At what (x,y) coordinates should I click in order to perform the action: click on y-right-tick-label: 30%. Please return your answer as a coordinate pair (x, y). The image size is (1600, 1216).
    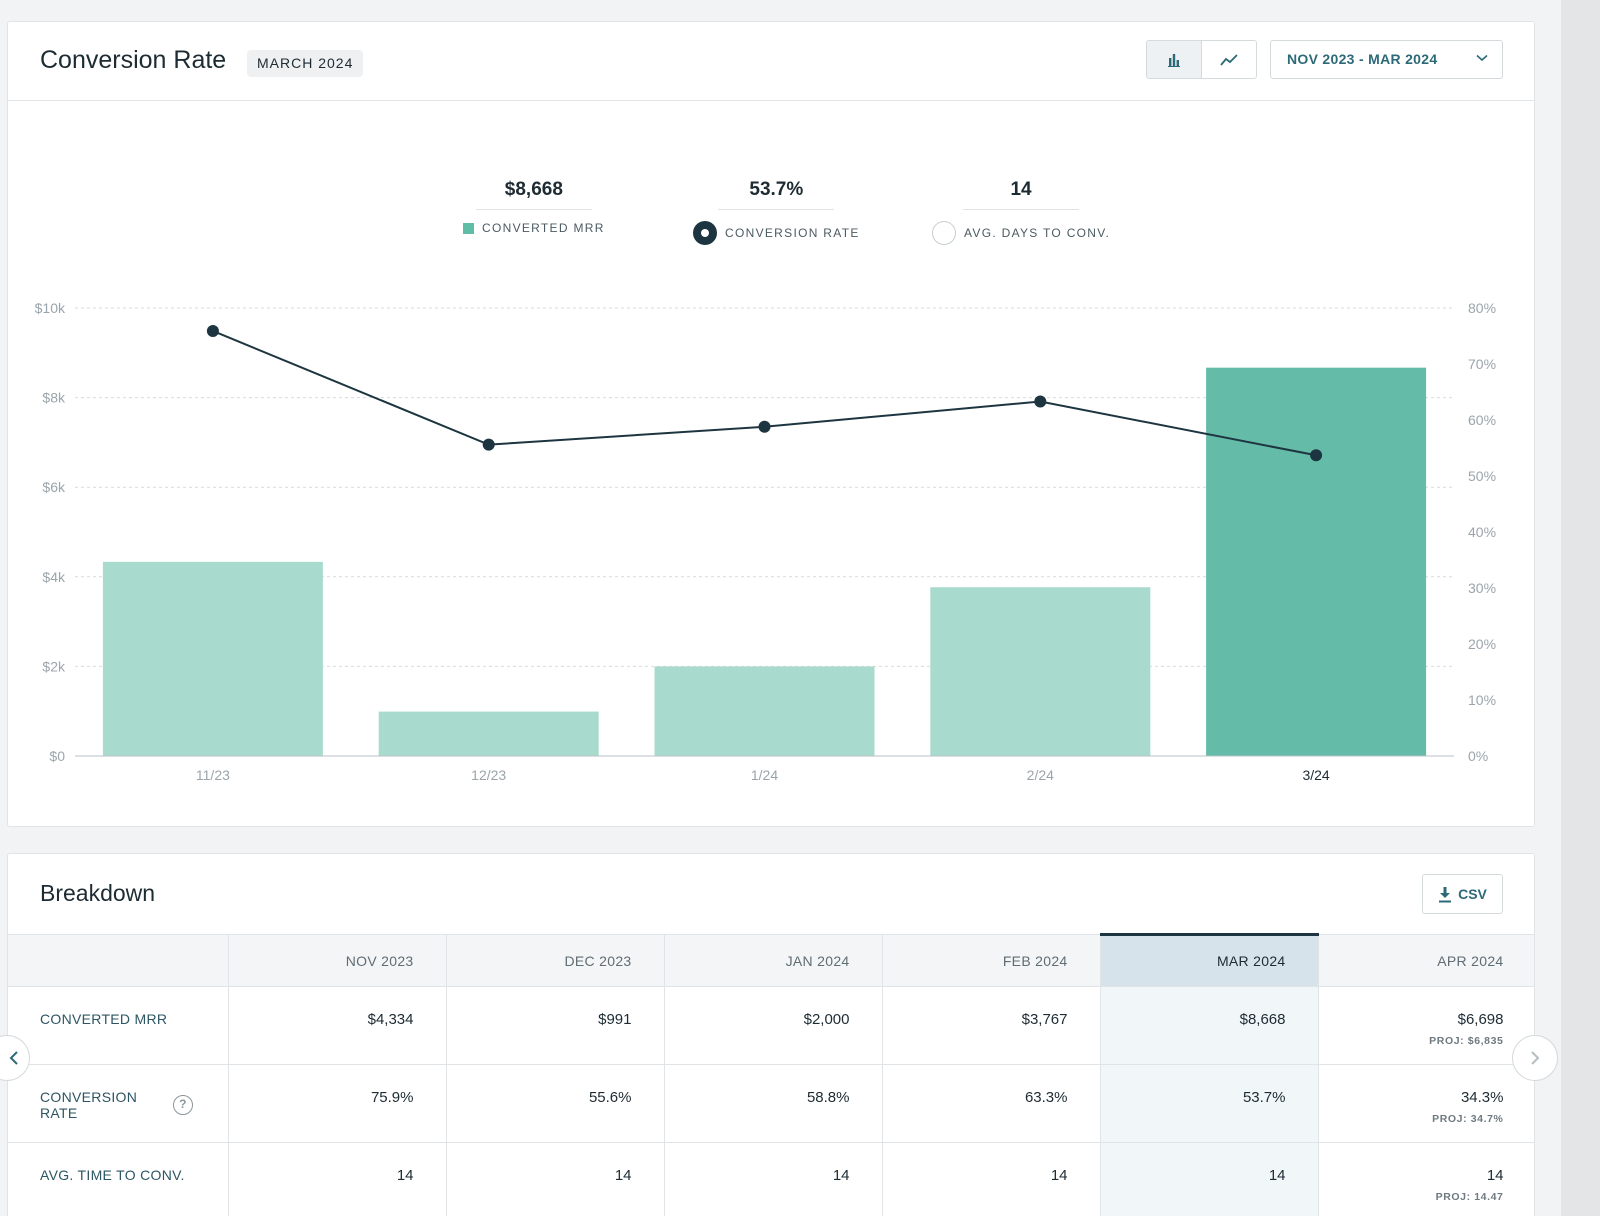
    Looking at the image, I should click on (1482, 588).